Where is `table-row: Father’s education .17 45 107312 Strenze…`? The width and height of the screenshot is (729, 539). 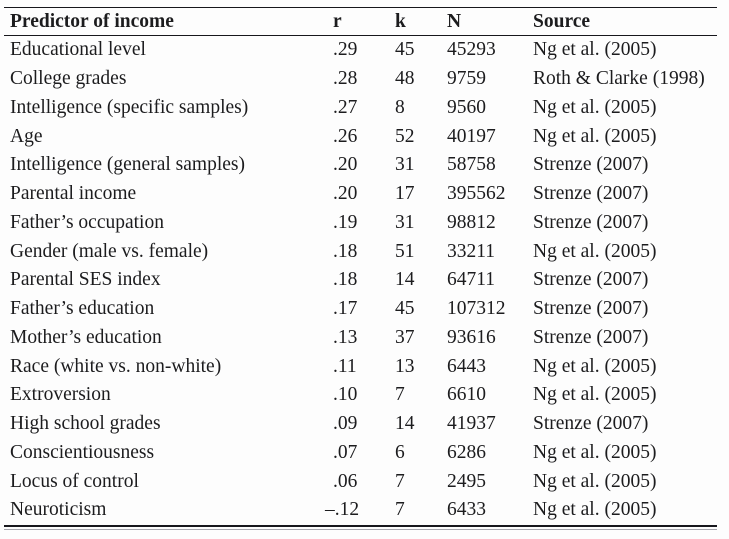
table-row: Father’s education .17 45 107312 Strenze… is located at coordinates (360, 309).